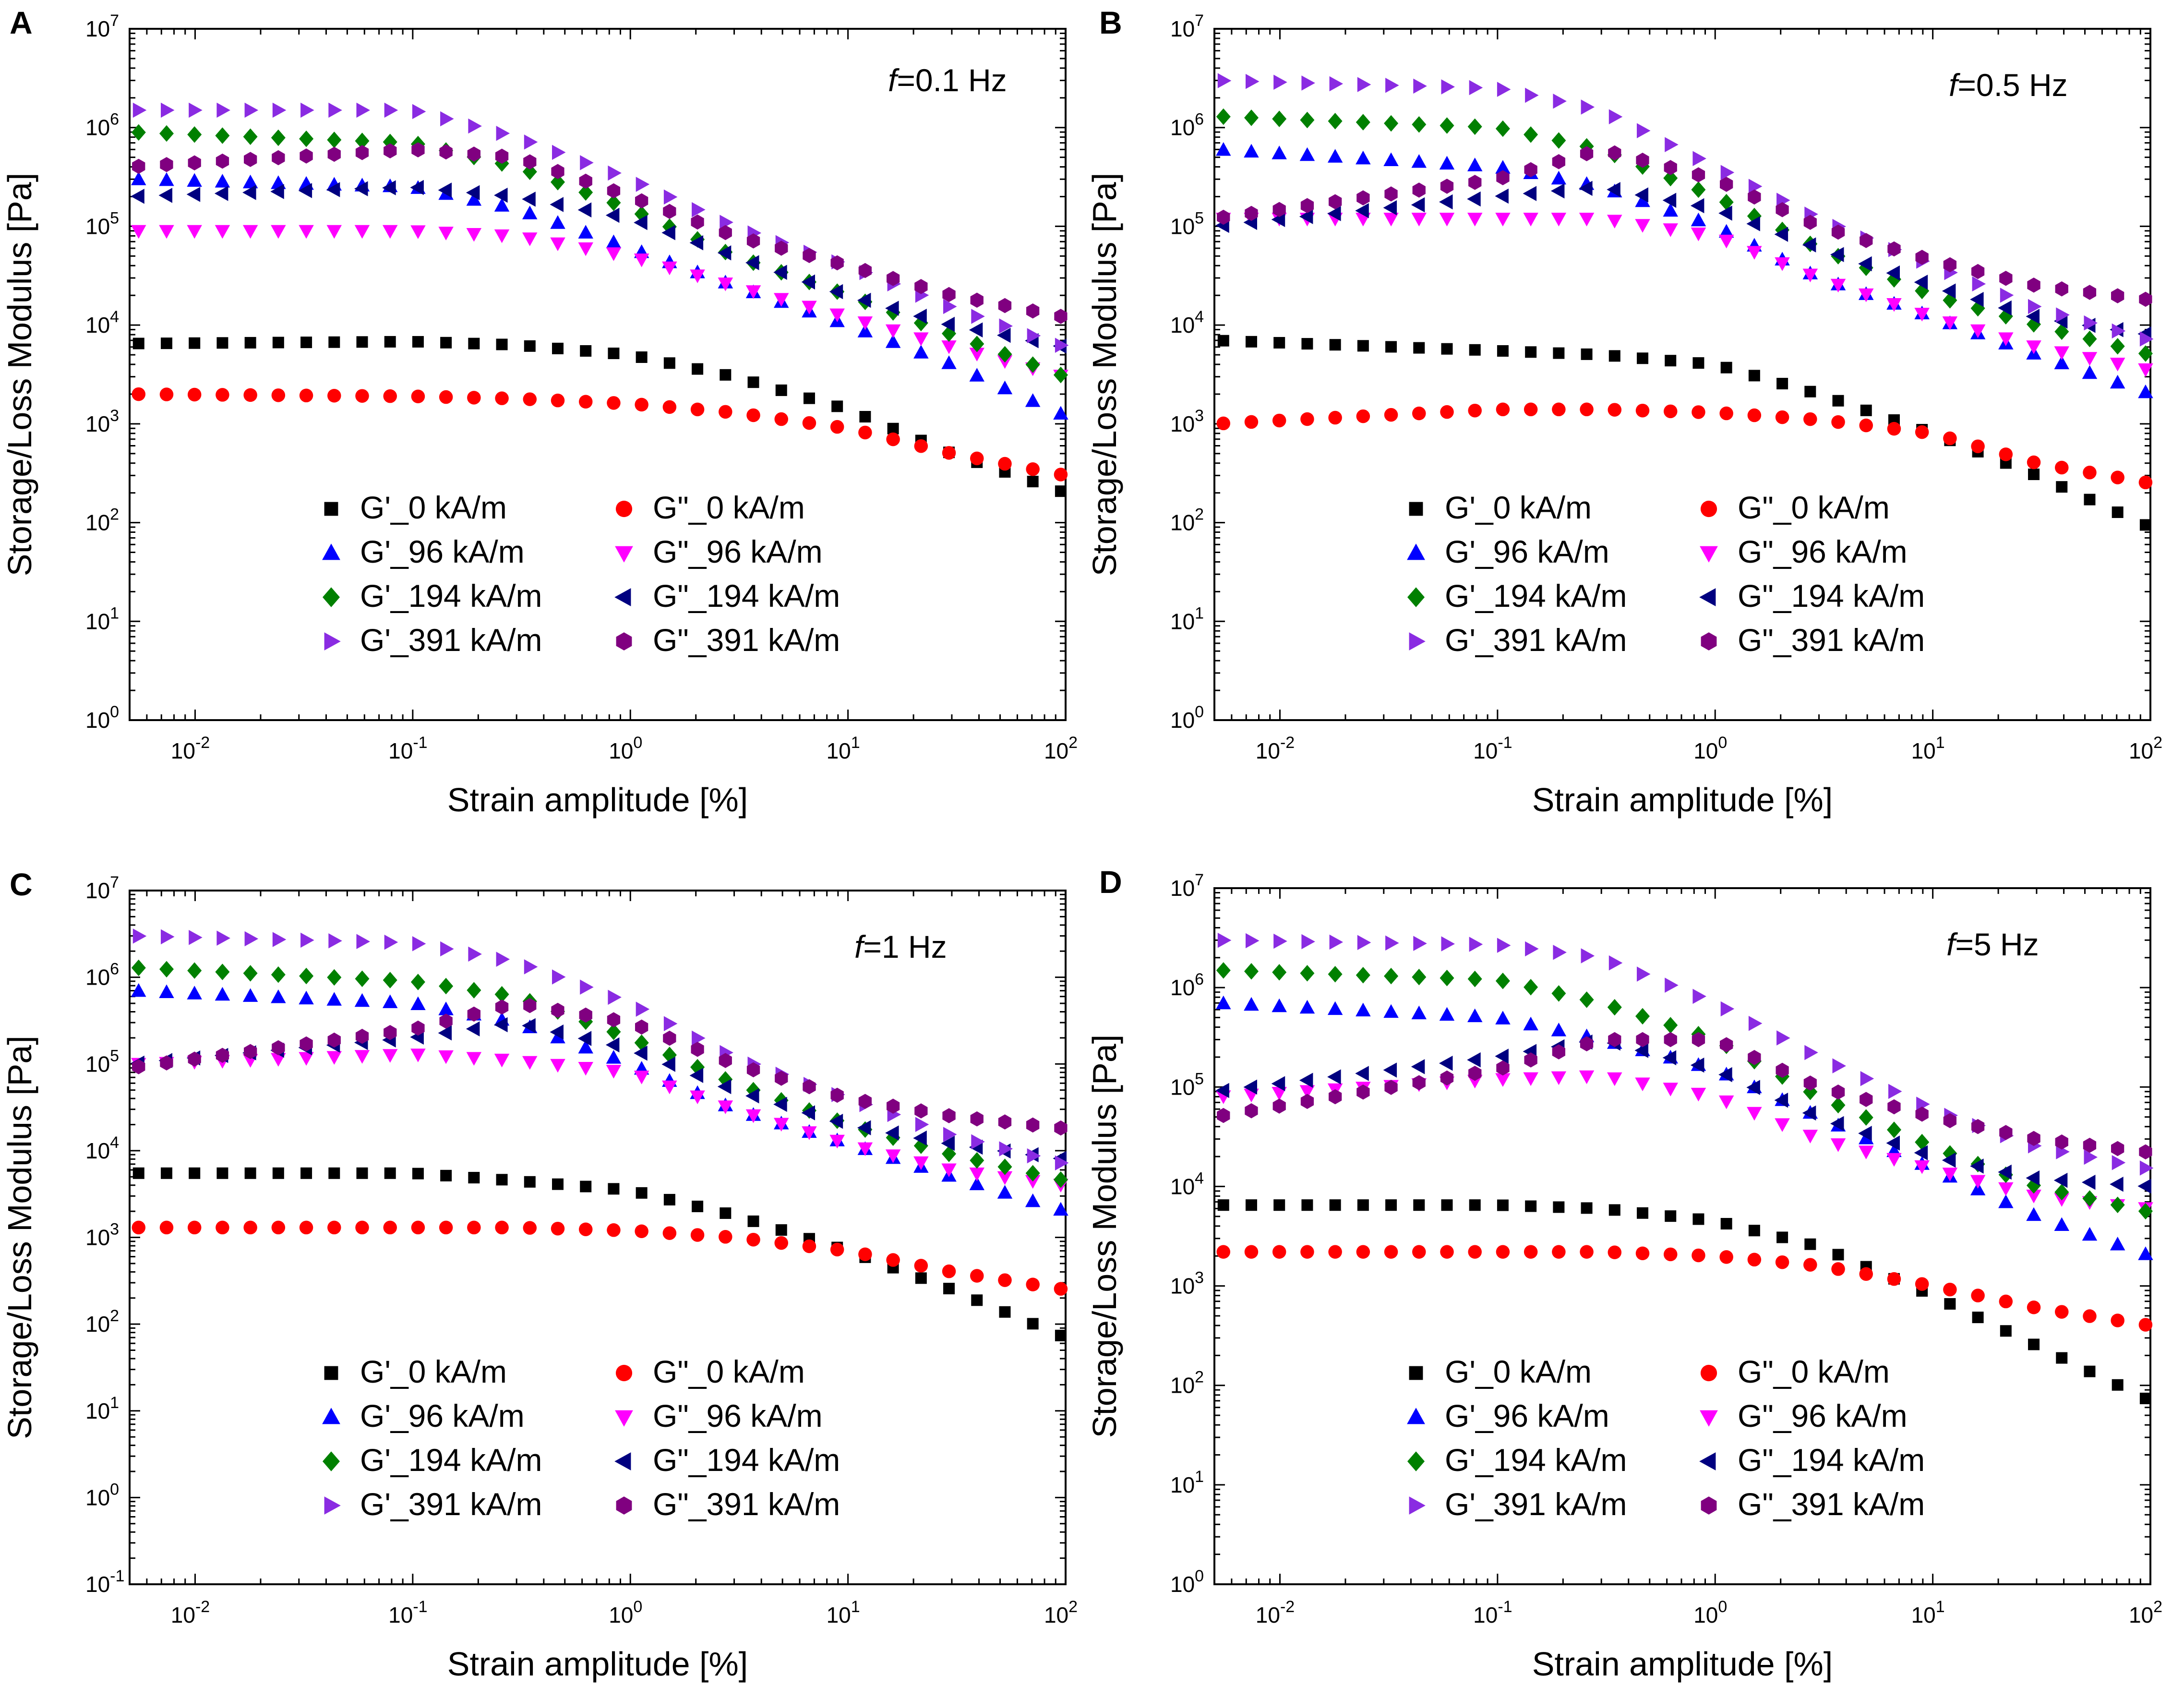 This screenshot has height=1699, width=2184. What do you see at coordinates (102, 26) in the screenshot?
I see `y-tick-label: 10⁷` at bounding box center [102, 26].